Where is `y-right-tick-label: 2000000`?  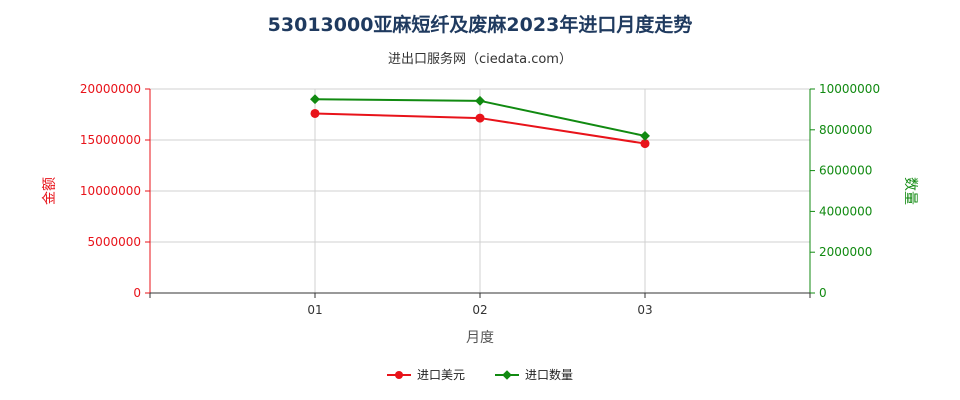 y-right-tick-label: 2000000 is located at coordinates (845, 252).